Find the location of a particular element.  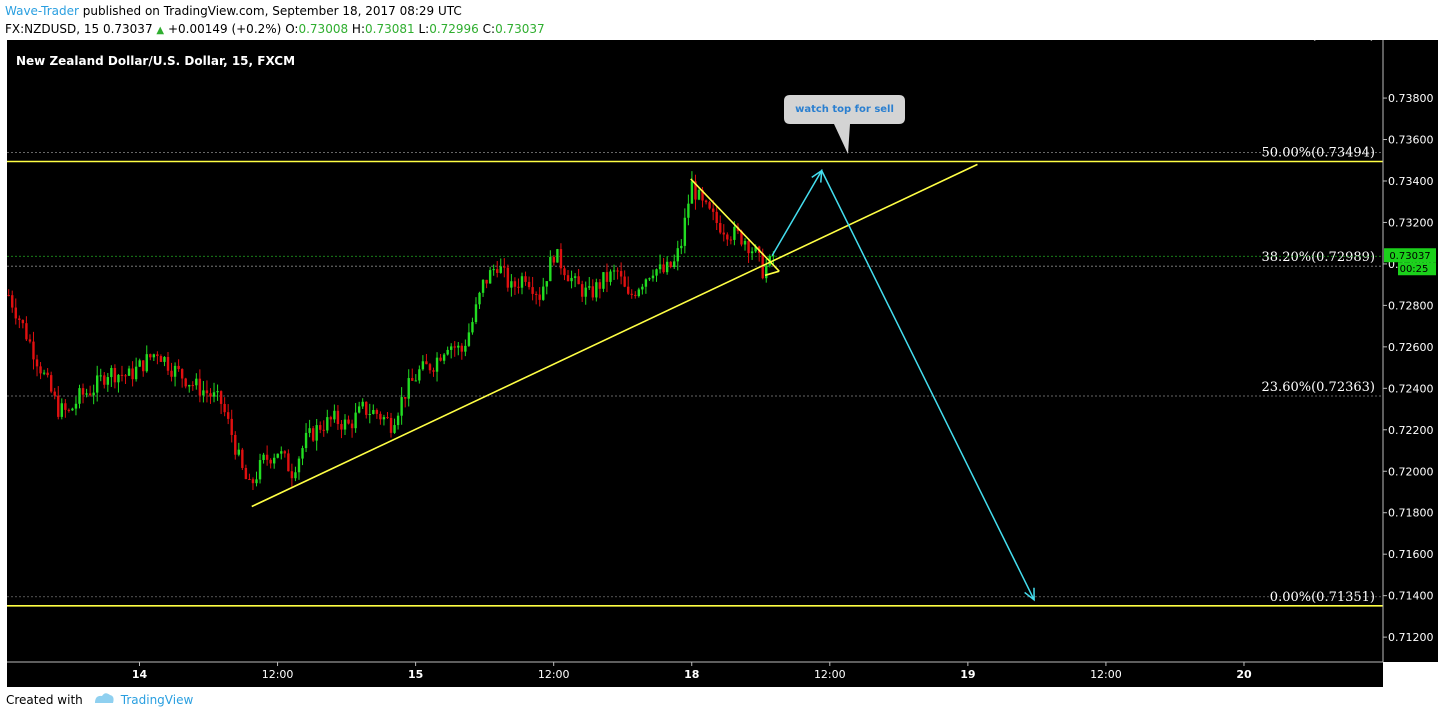

wedge-base-line is located at coordinates (772, 273).